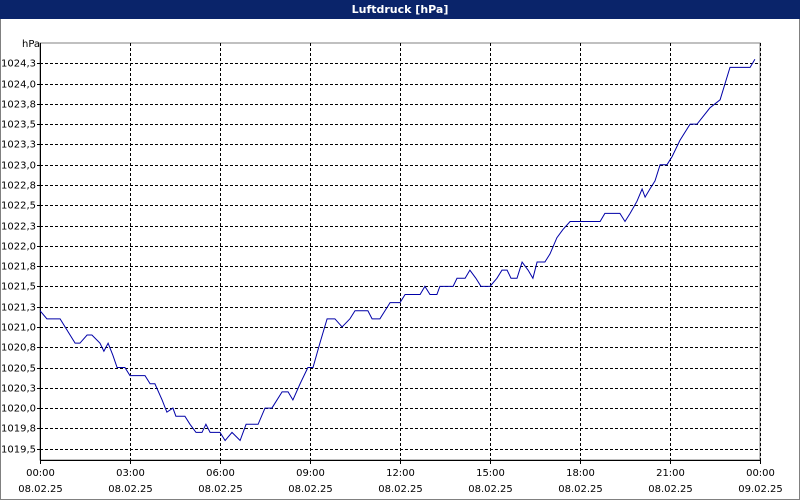  I want to click on x-tick-label: 18:00, so click(580, 473).